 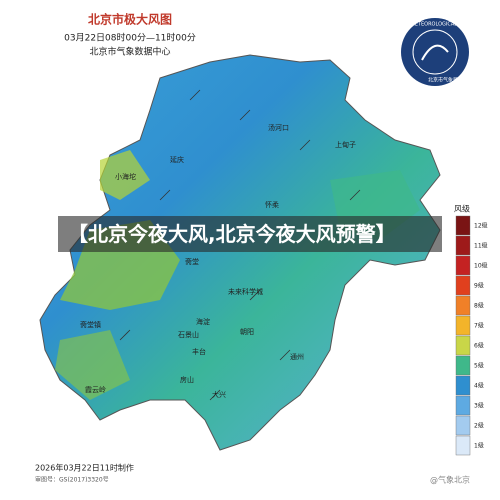 I want to click on place-label: 大兴, so click(x=219, y=394).